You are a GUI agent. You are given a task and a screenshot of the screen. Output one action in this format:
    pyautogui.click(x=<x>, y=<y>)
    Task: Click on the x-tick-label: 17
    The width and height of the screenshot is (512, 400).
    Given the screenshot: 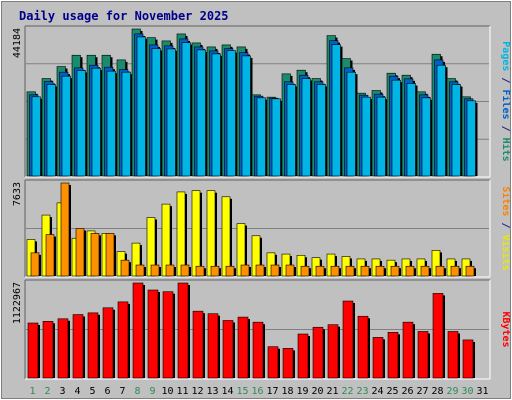 What is the action you would take?
    pyautogui.click(x=272, y=391)
    